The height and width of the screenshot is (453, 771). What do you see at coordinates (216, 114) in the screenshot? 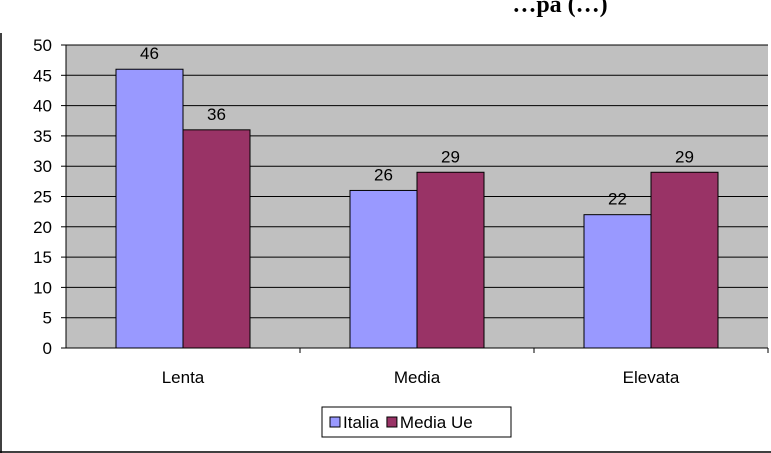
I see `data-label: 36` at bounding box center [216, 114].